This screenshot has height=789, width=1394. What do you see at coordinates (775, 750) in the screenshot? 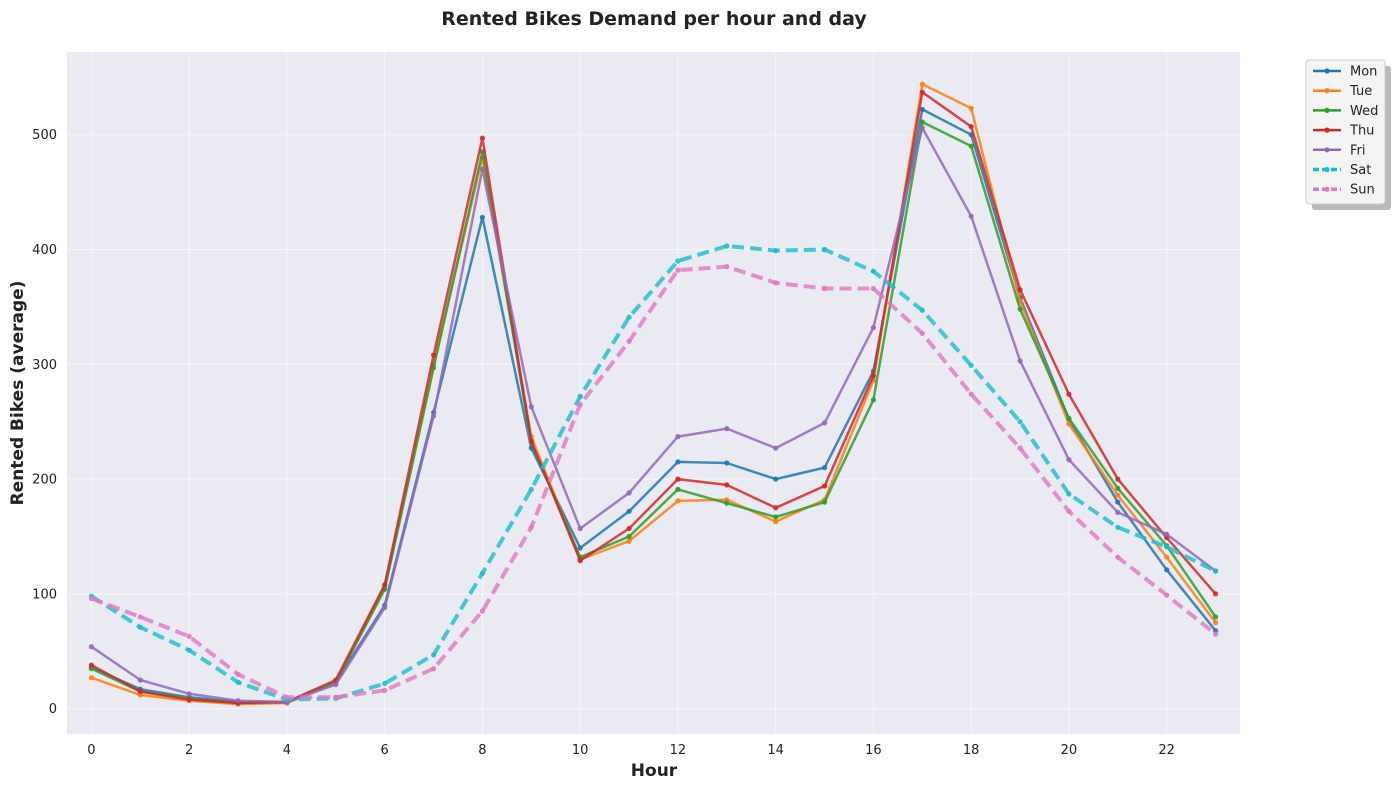
I see `x-tick-label: 14` at bounding box center [775, 750].